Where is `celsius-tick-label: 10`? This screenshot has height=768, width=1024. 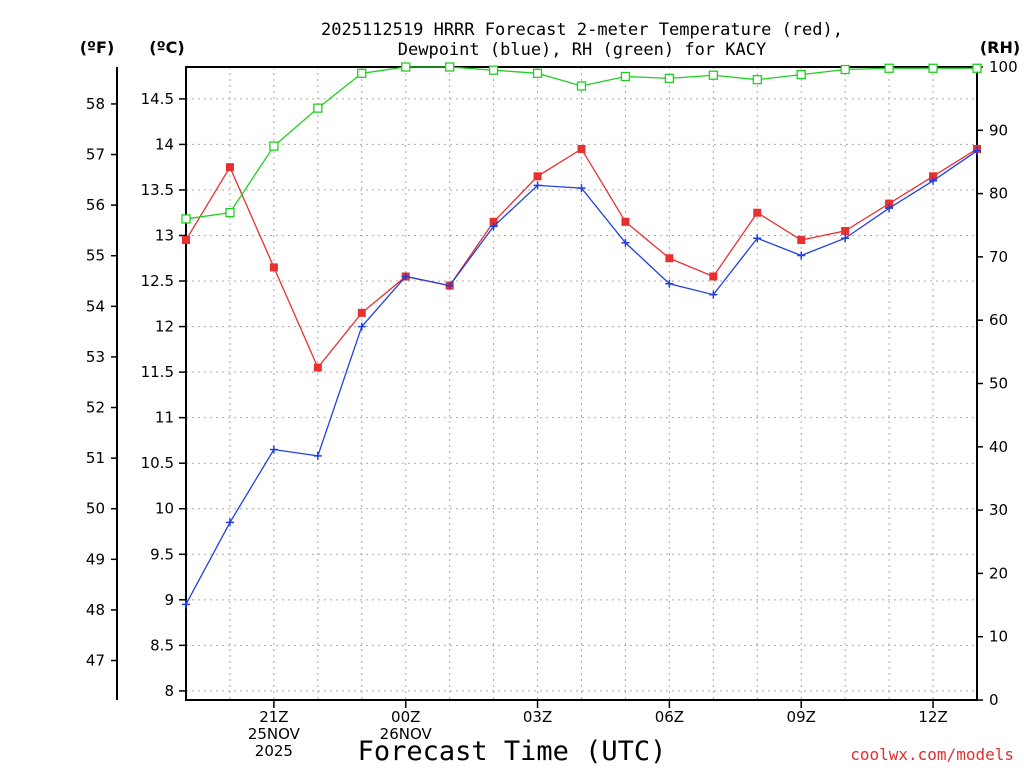 celsius-tick-label: 10 is located at coordinates (164, 509).